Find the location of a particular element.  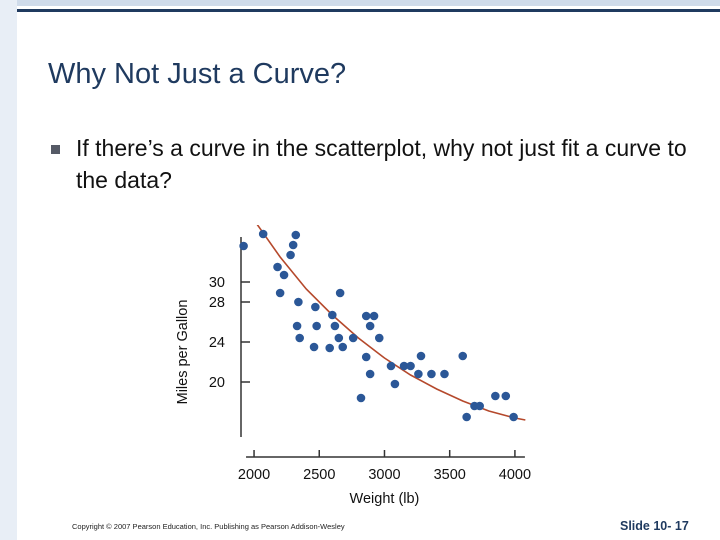

x-tick-label: 3500 is located at coordinates (450, 475).